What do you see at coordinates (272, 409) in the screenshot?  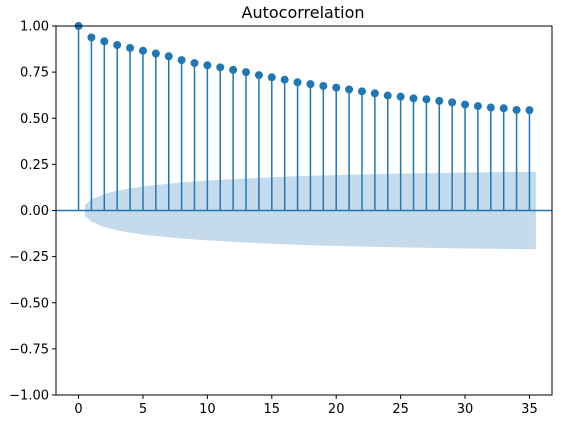 I see `x-tick-label-15: 15` at bounding box center [272, 409].